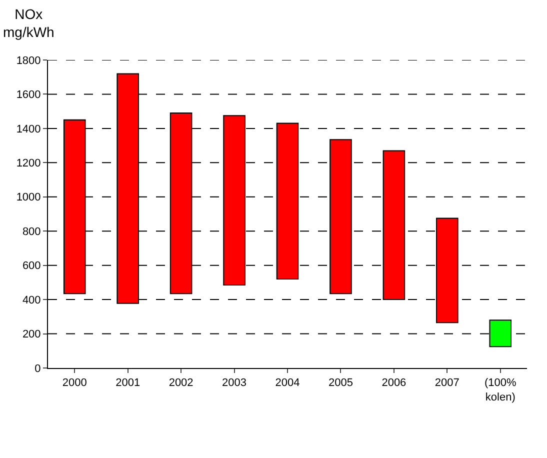  What do you see at coordinates (28, 129) in the screenshot?
I see `y-tick-label: 1400` at bounding box center [28, 129].